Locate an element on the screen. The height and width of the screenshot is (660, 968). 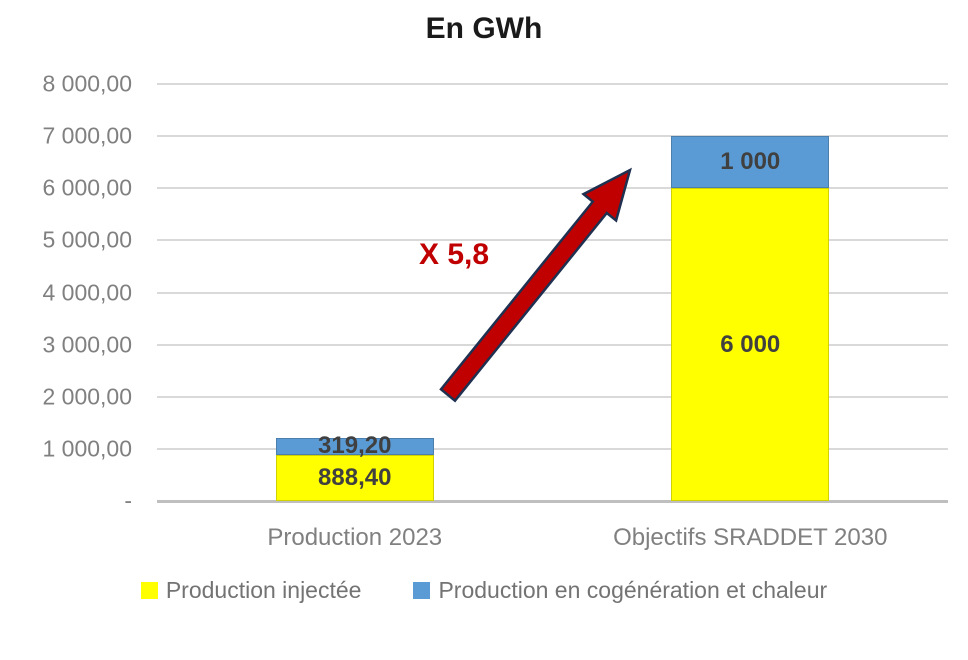
y-axis-tick-label: 1 000,00 is located at coordinates (87, 448).